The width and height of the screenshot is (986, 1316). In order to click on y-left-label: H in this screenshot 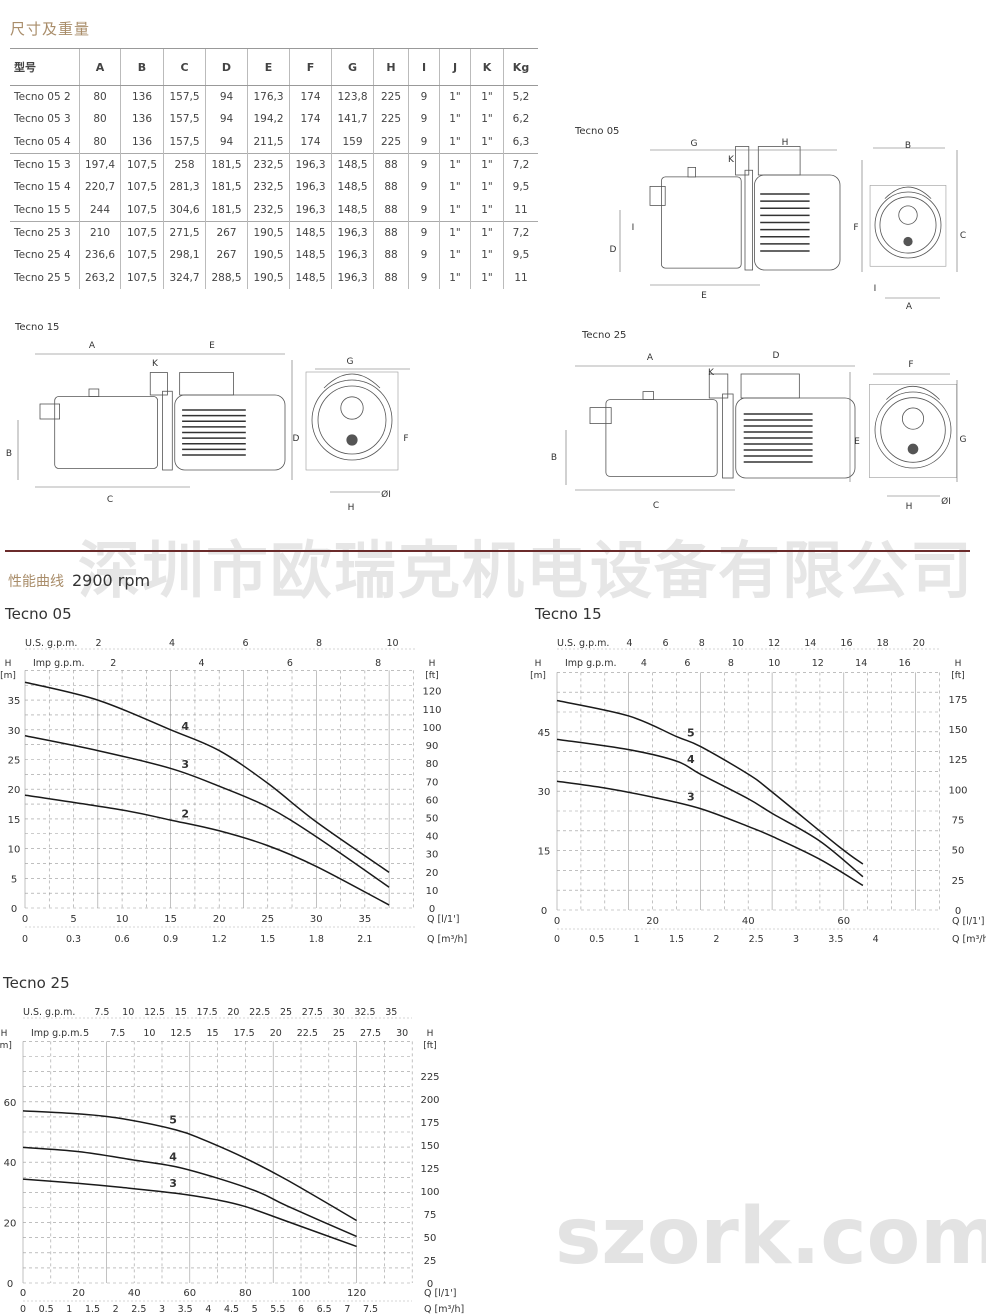, I will do `click(4, 1034)`.